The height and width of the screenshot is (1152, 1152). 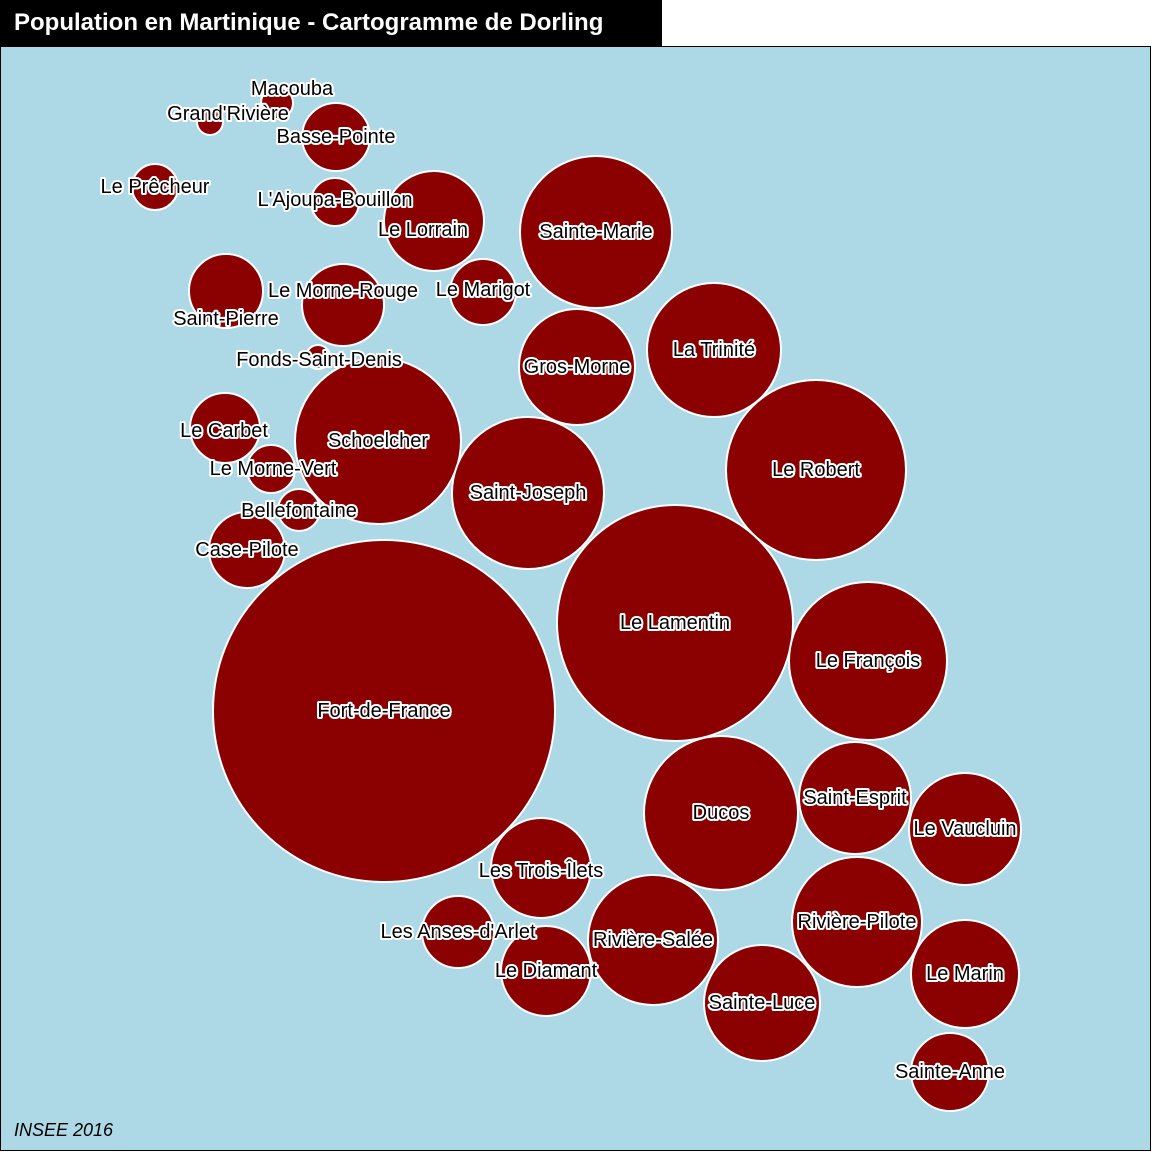 I want to click on commune-label-le-lamentin: Le Lamentin, so click(x=675, y=623).